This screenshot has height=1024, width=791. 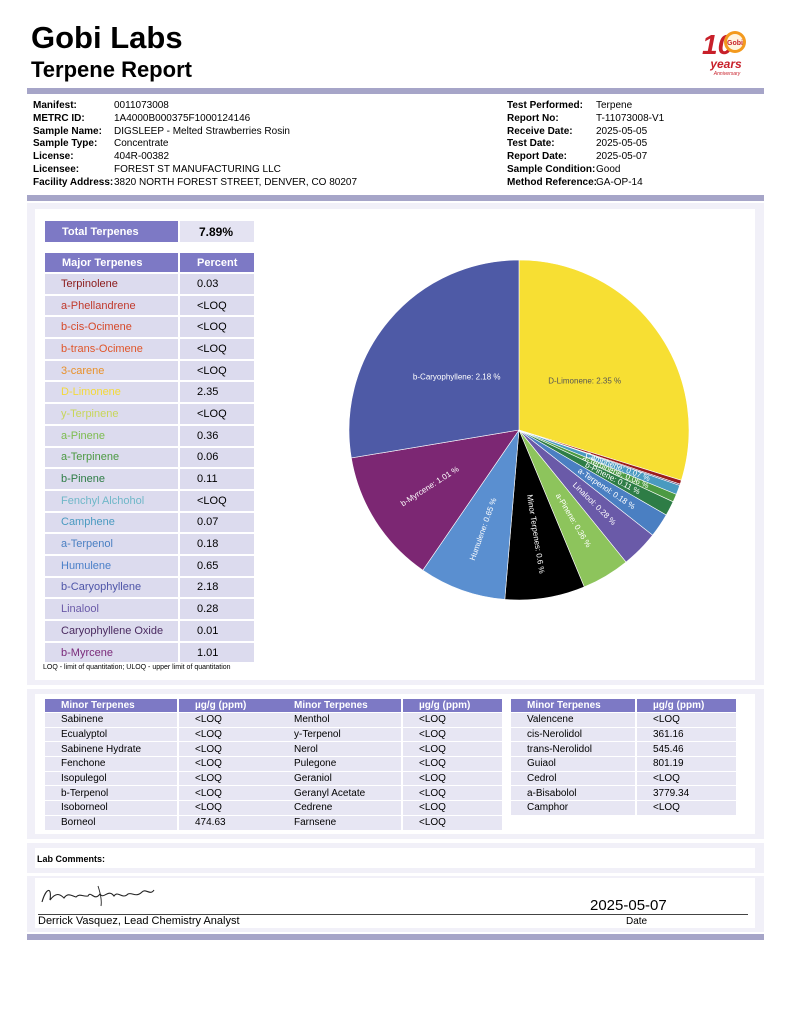 I want to click on major-terpene-name: a-Pinene, so click(x=111, y=435).